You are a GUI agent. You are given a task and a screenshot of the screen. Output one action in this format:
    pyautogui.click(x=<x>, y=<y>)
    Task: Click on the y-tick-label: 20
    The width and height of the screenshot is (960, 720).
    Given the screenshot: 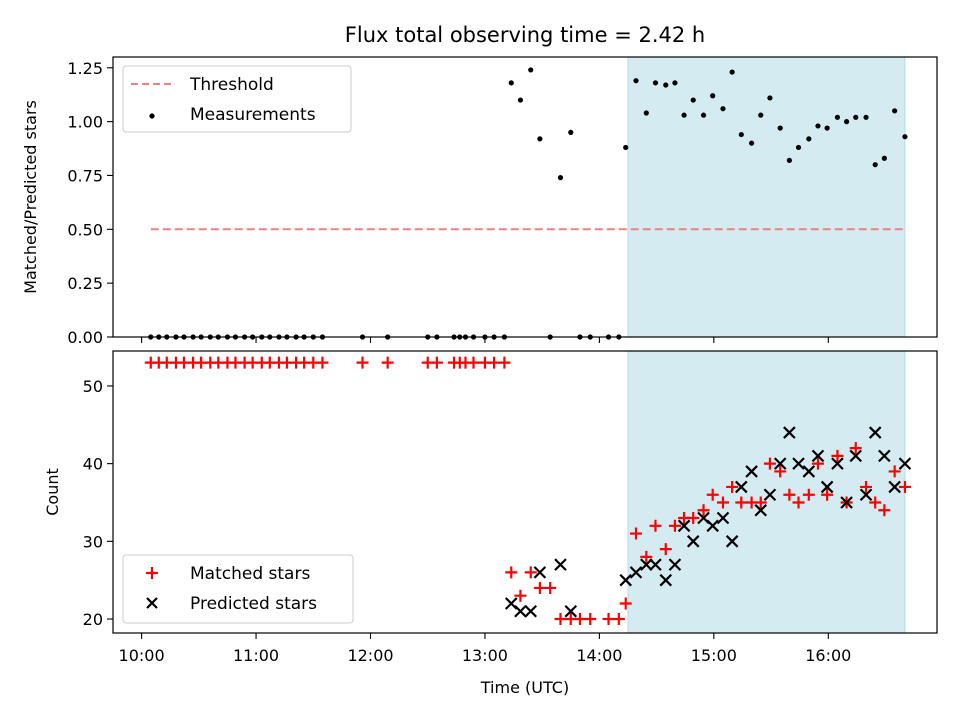 What is the action you would take?
    pyautogui.click(x=93, y=619)
    